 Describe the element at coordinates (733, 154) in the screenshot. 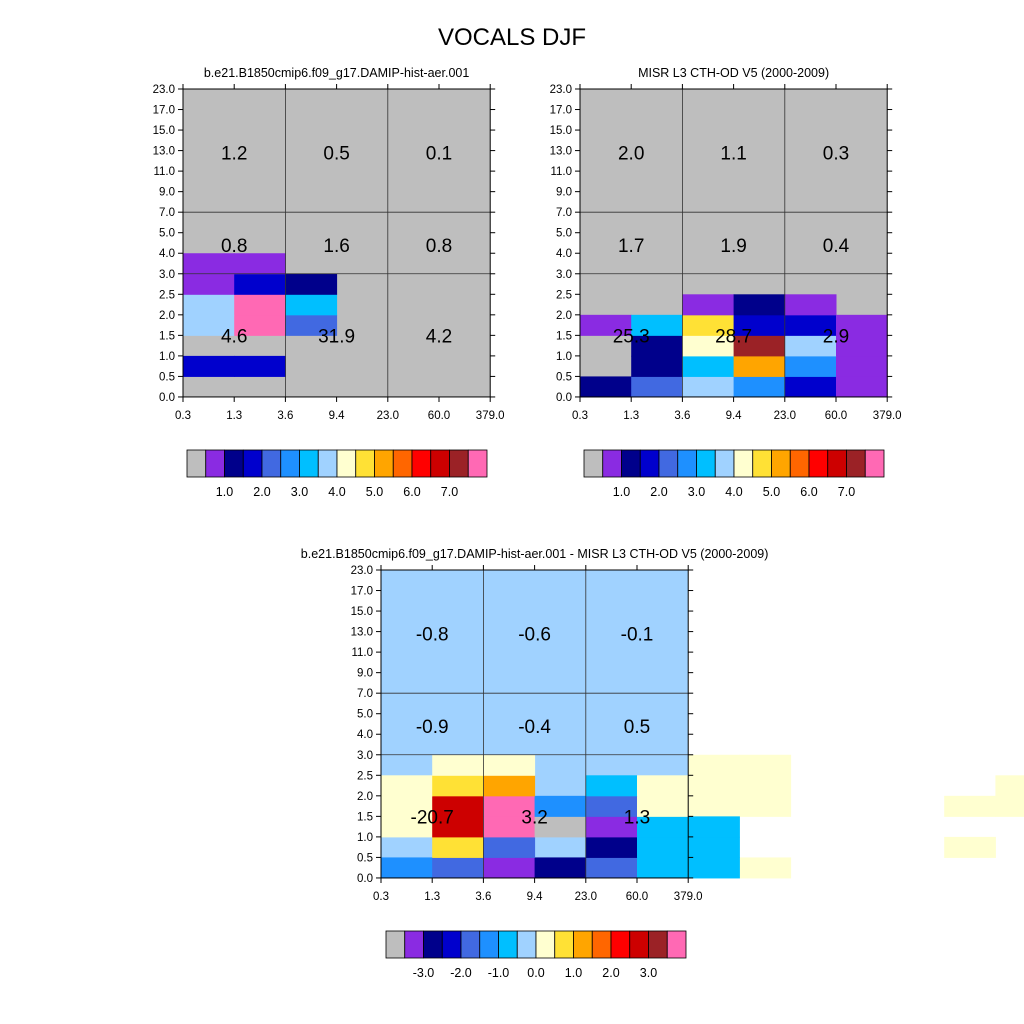

I see `group-value-label: 1.1` at that location.